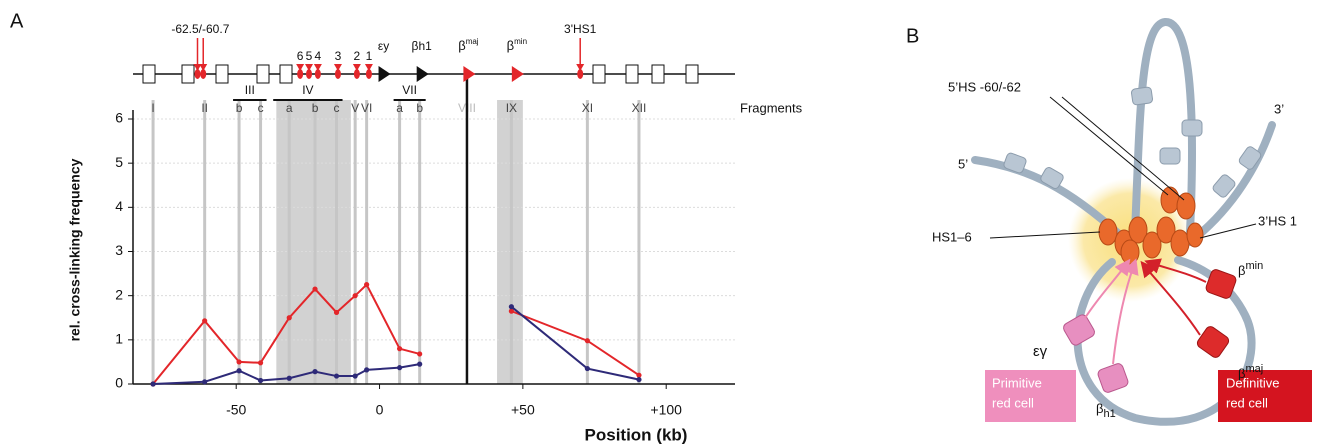 This screenshot has width=1325, height=446. Describe the element at coordinates (1277, 220) in the screenshot. I see `label: 3’HS 1` at that location.